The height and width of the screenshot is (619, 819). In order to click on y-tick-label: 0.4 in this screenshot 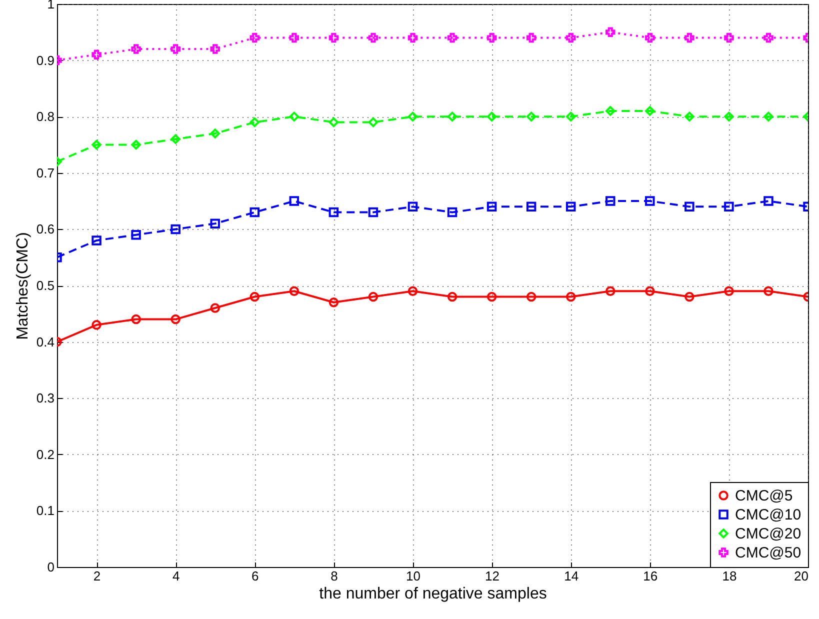, I will do `click(45, 342)`.